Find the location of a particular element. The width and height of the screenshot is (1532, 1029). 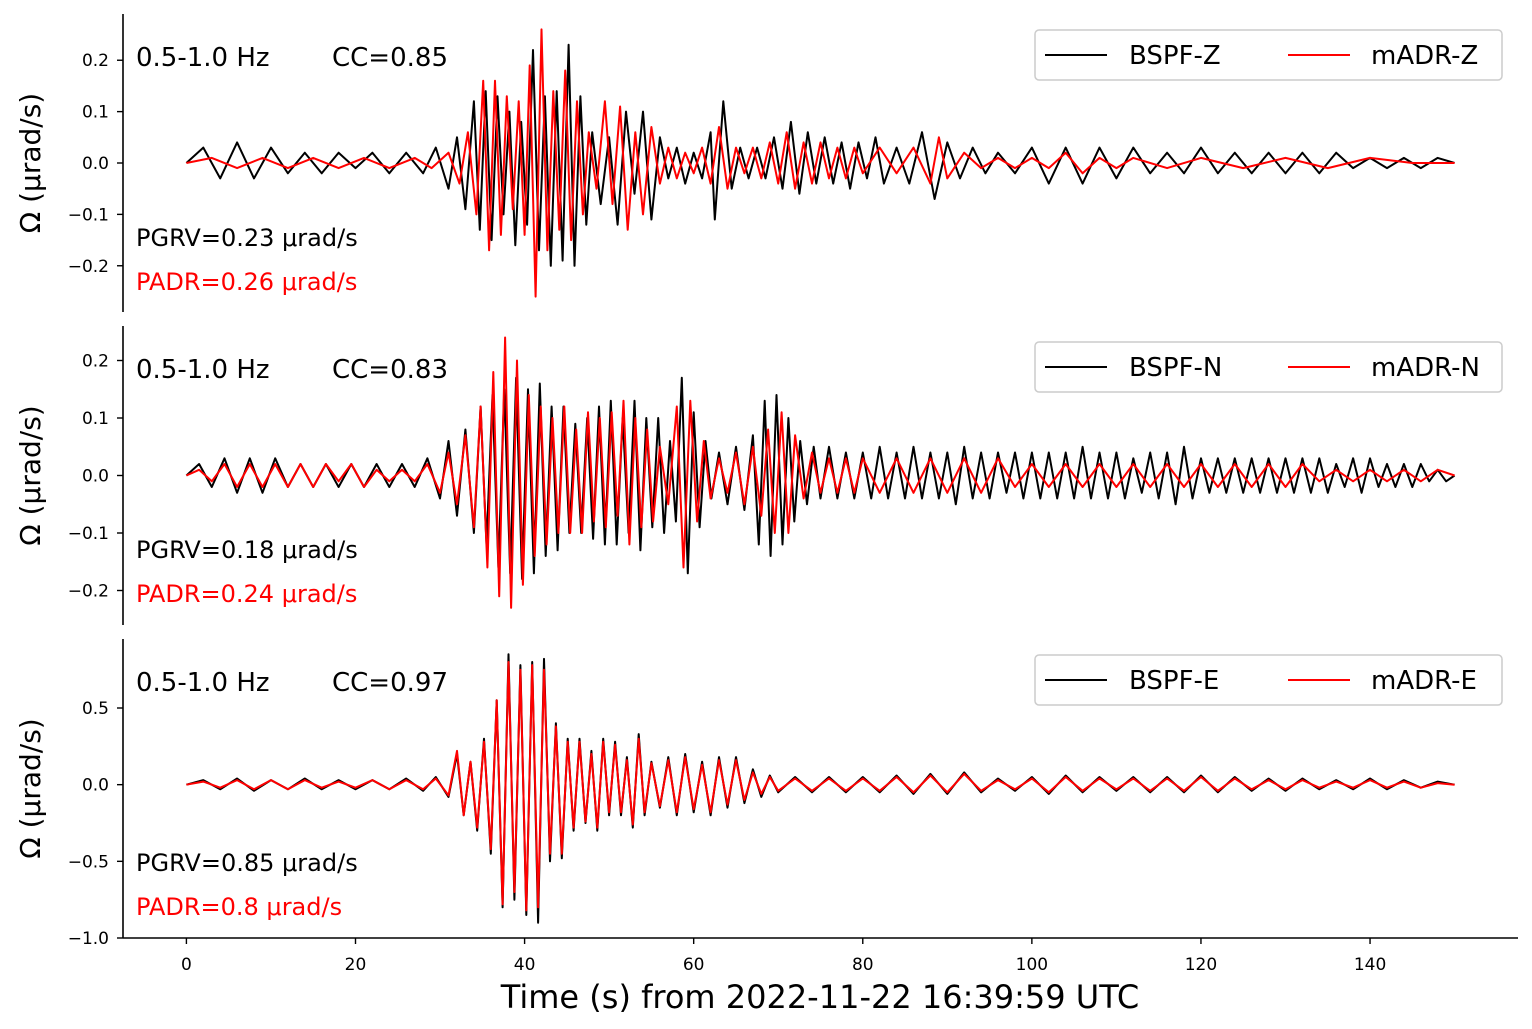

cc-label: CC=0.83 is located at coordinates (390, 370).